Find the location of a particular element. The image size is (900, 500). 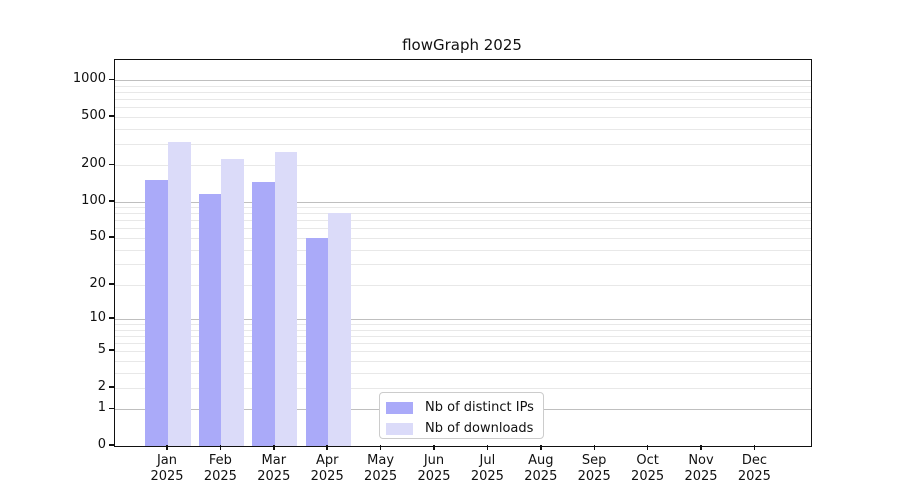

legend-item-downloads: Nb of downloads is located at coordinates (459, 428).